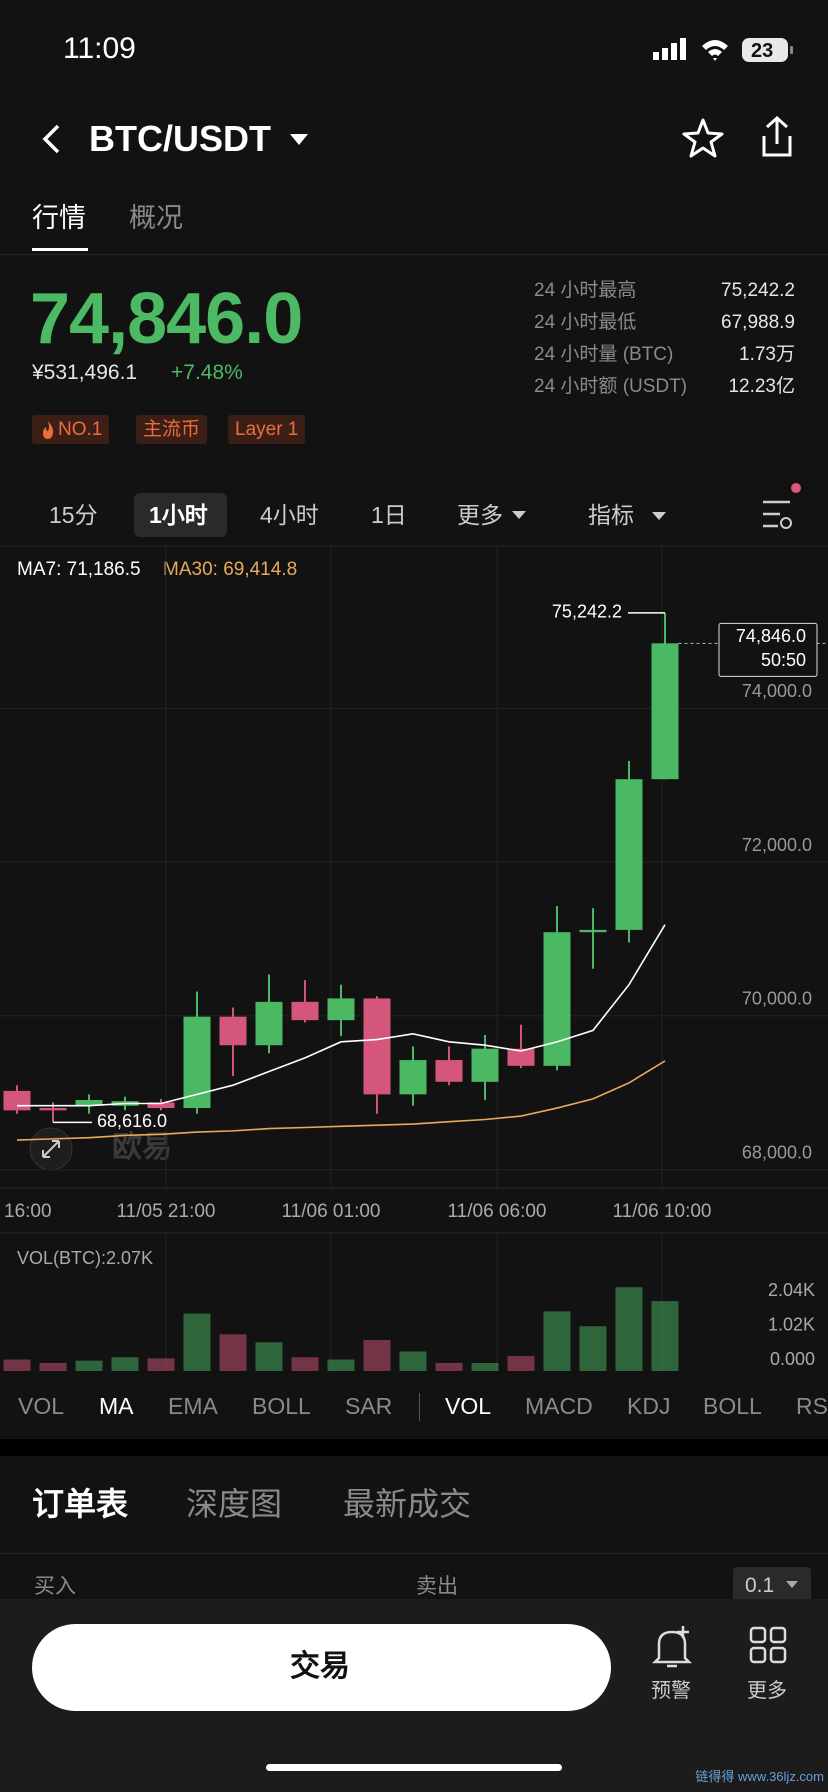 The height and width of the screenshot is (1792, 828). Describe the element at coordinates (60, 249) in the screenshot. I see `tab-underline` at that location.